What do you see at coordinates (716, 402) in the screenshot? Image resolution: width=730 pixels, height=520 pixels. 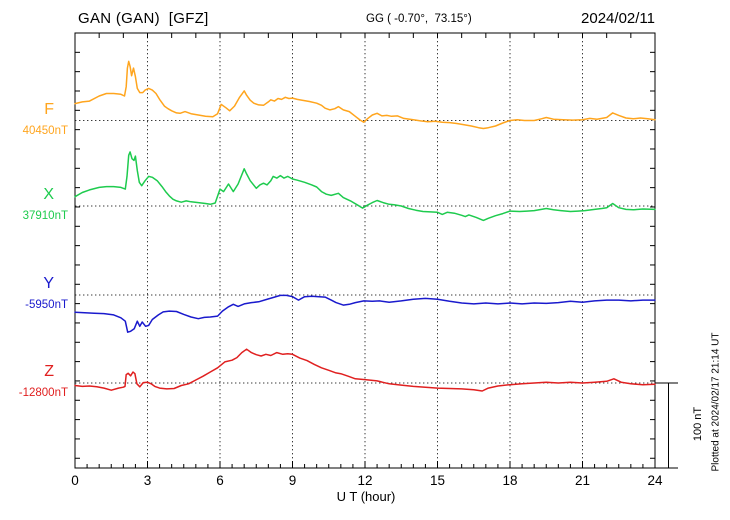 I see `plotted-at-note: Plotted at 2024/02/17 21:14 UT` at bounding box center [716, 402].